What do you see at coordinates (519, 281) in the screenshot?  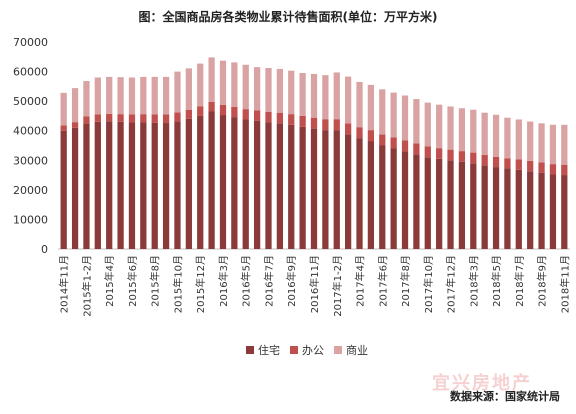 I see `x-tick-label: 2018年7月` at bounding box center [519, 281].